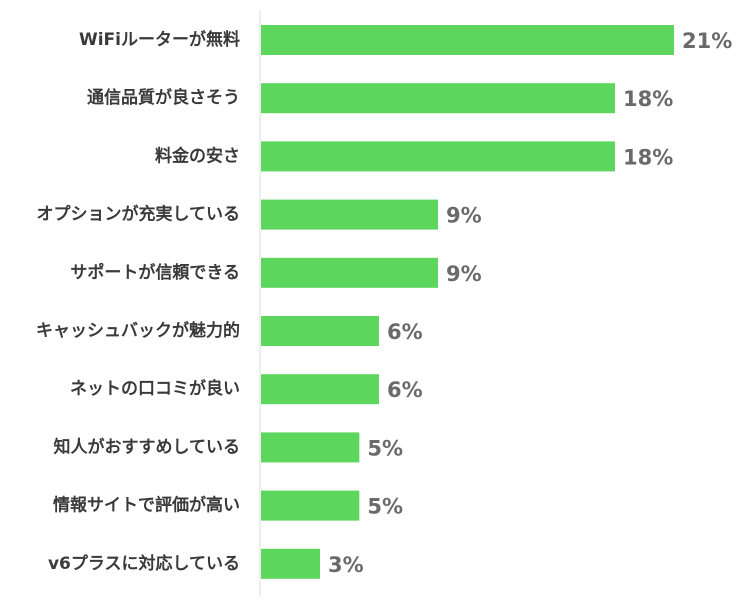  I want to click on category-label: 通信品質が良さそう, so click(163, 97).